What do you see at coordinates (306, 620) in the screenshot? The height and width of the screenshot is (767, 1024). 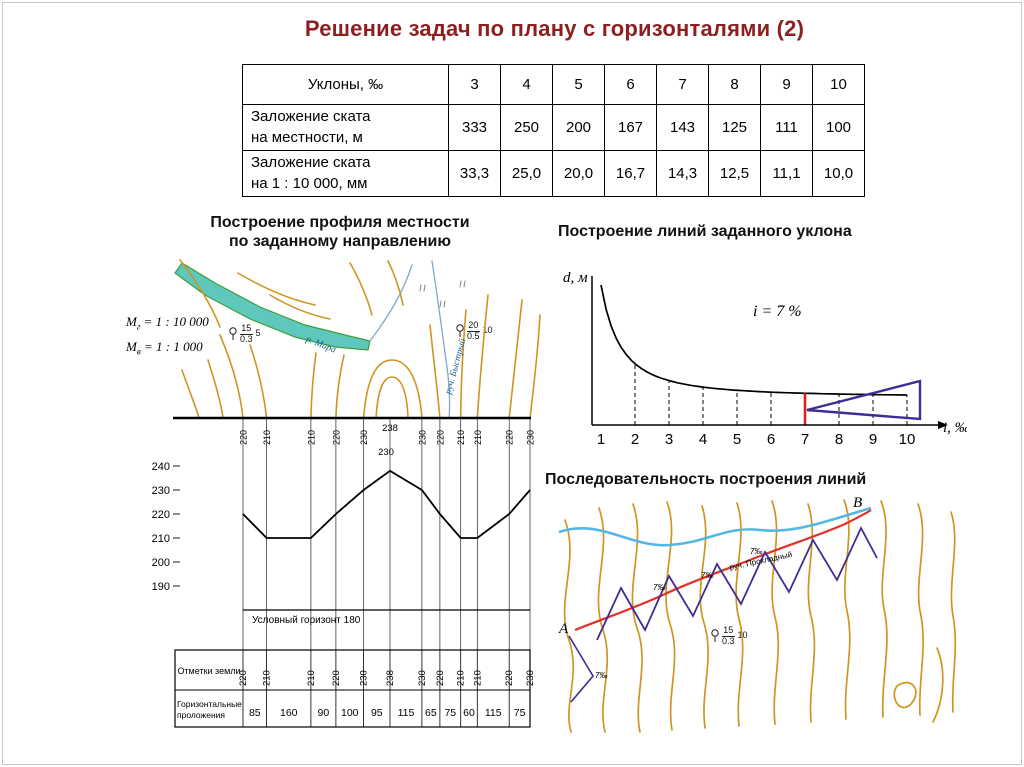 I see `horizon-label: Условный горизонт 180` at bounding box center [306, 620].